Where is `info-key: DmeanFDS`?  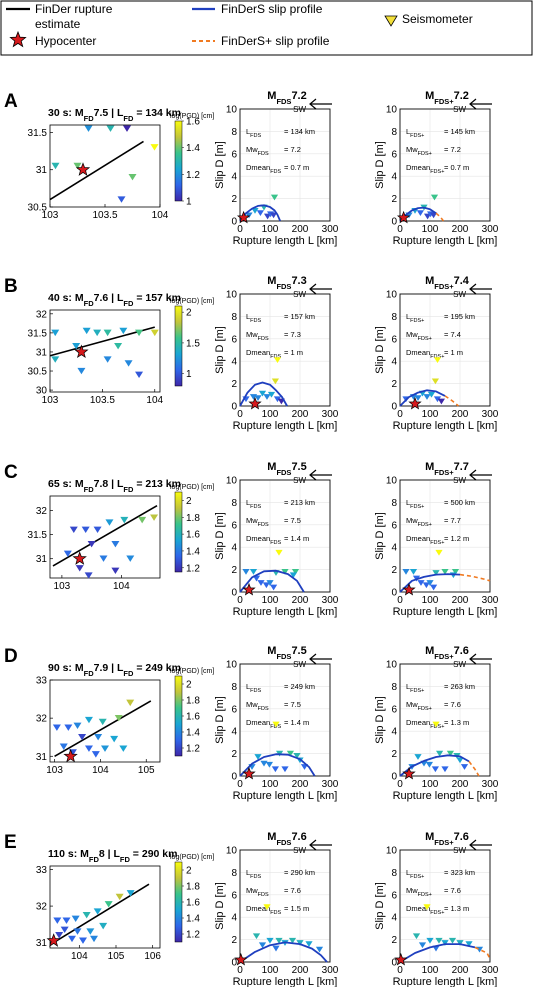
info-key: DmeanFDS is located at coordinates (264, 169).